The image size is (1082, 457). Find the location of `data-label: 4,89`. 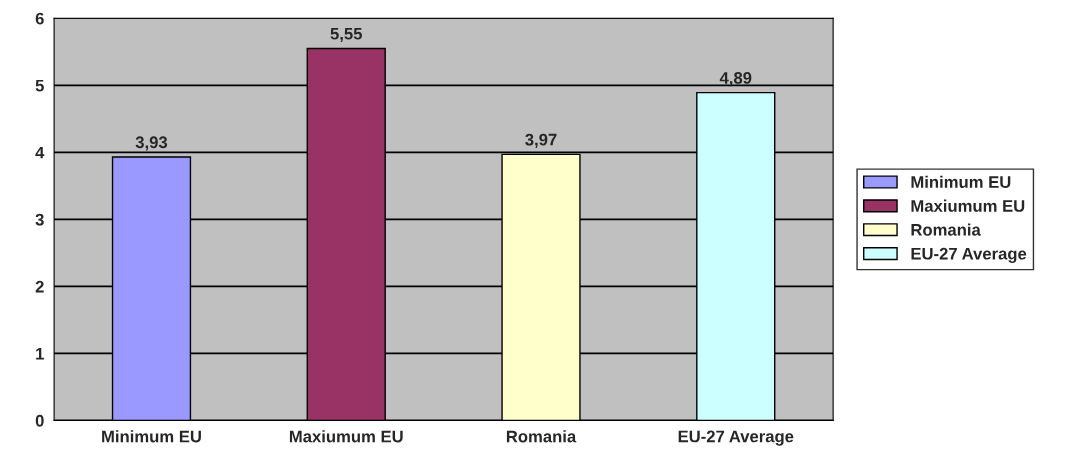

data-label: 4,89 is located at coordinates (735, 79).